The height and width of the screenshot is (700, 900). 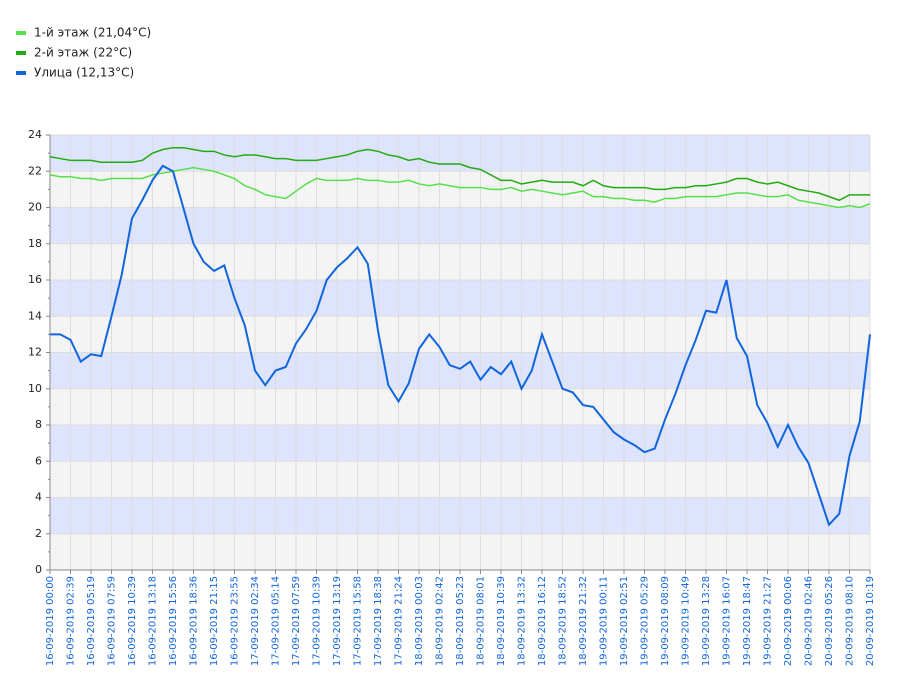 What do you see at coordinates (255, 621) in the screenshot?
I see `x-tick-label: 17-09-2019 02:34` at bounding box center [255, 621].